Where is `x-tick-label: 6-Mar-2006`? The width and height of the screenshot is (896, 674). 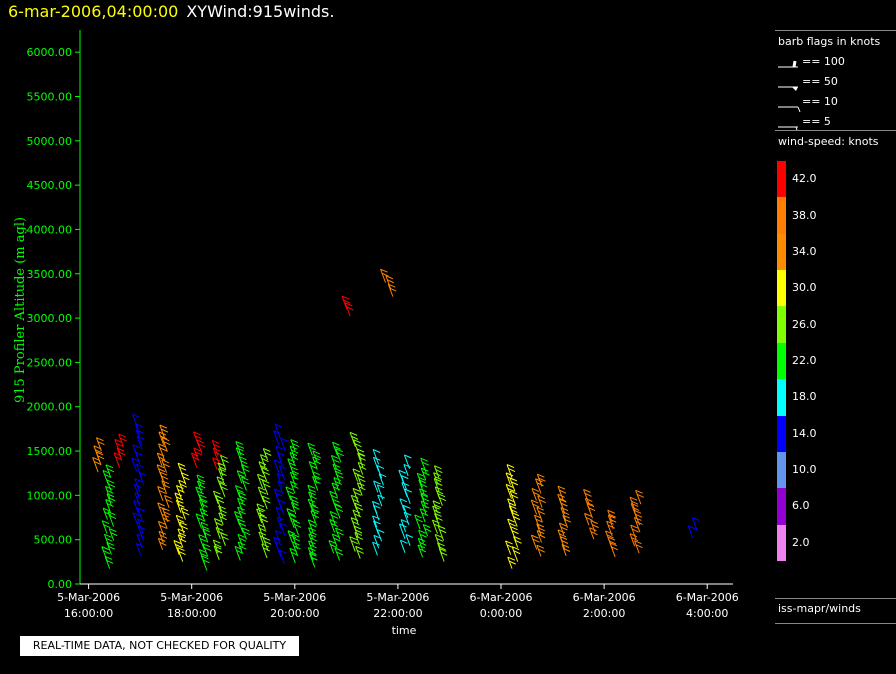
x-tick-label: 6-Mar-2006 is located at coordinates (604, 597).